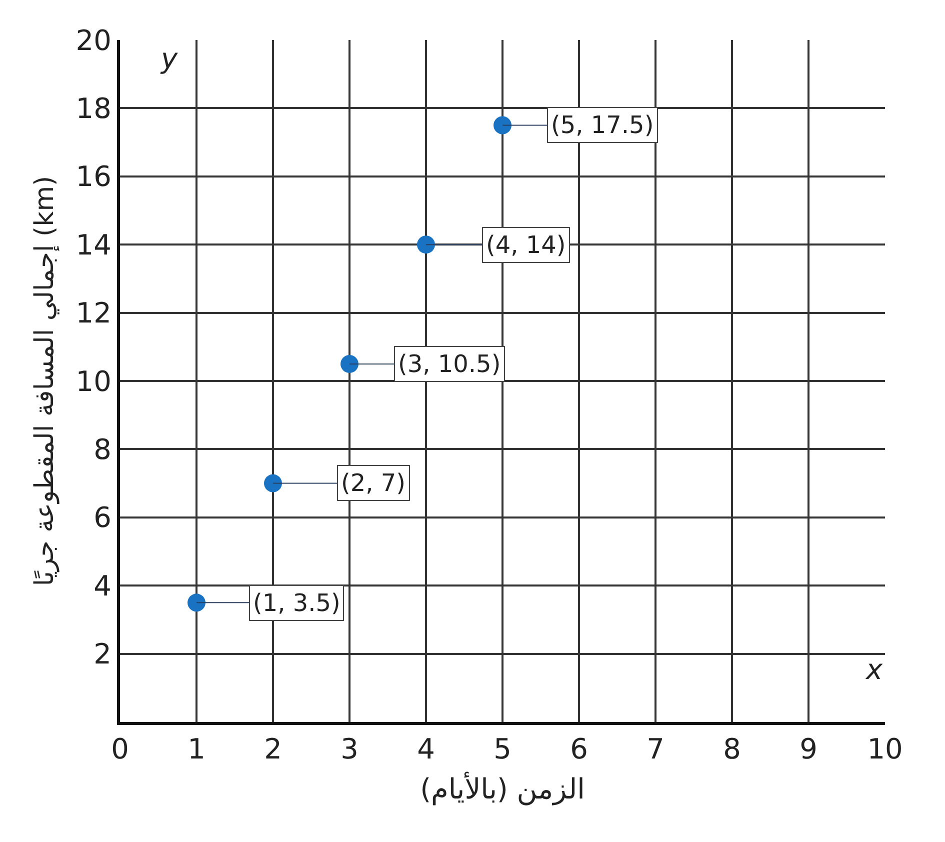  What do you see at coordinates (874, 669) in the screenshot?
I see `annotation: x` at bounding box center [874, 669].